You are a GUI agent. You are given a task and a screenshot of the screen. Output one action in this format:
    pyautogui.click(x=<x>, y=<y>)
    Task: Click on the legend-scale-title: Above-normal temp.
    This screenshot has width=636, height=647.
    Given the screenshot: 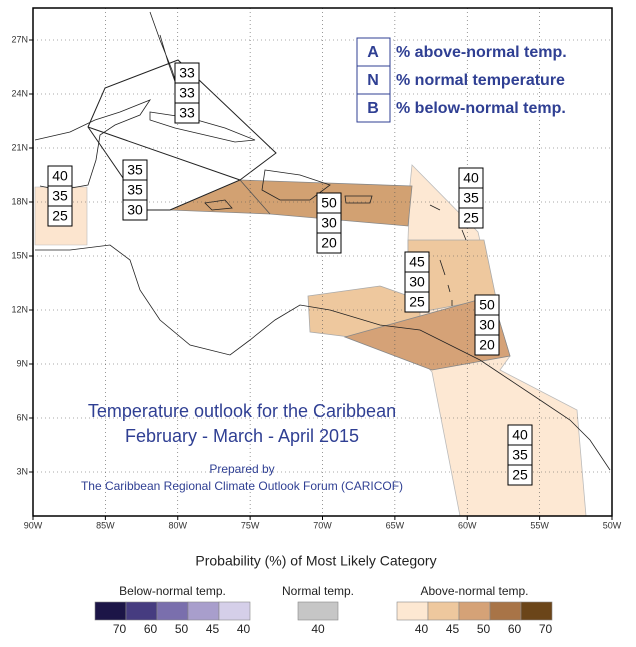 What is the action you would take?
    pyautogui.click(x=474, y=591)
    